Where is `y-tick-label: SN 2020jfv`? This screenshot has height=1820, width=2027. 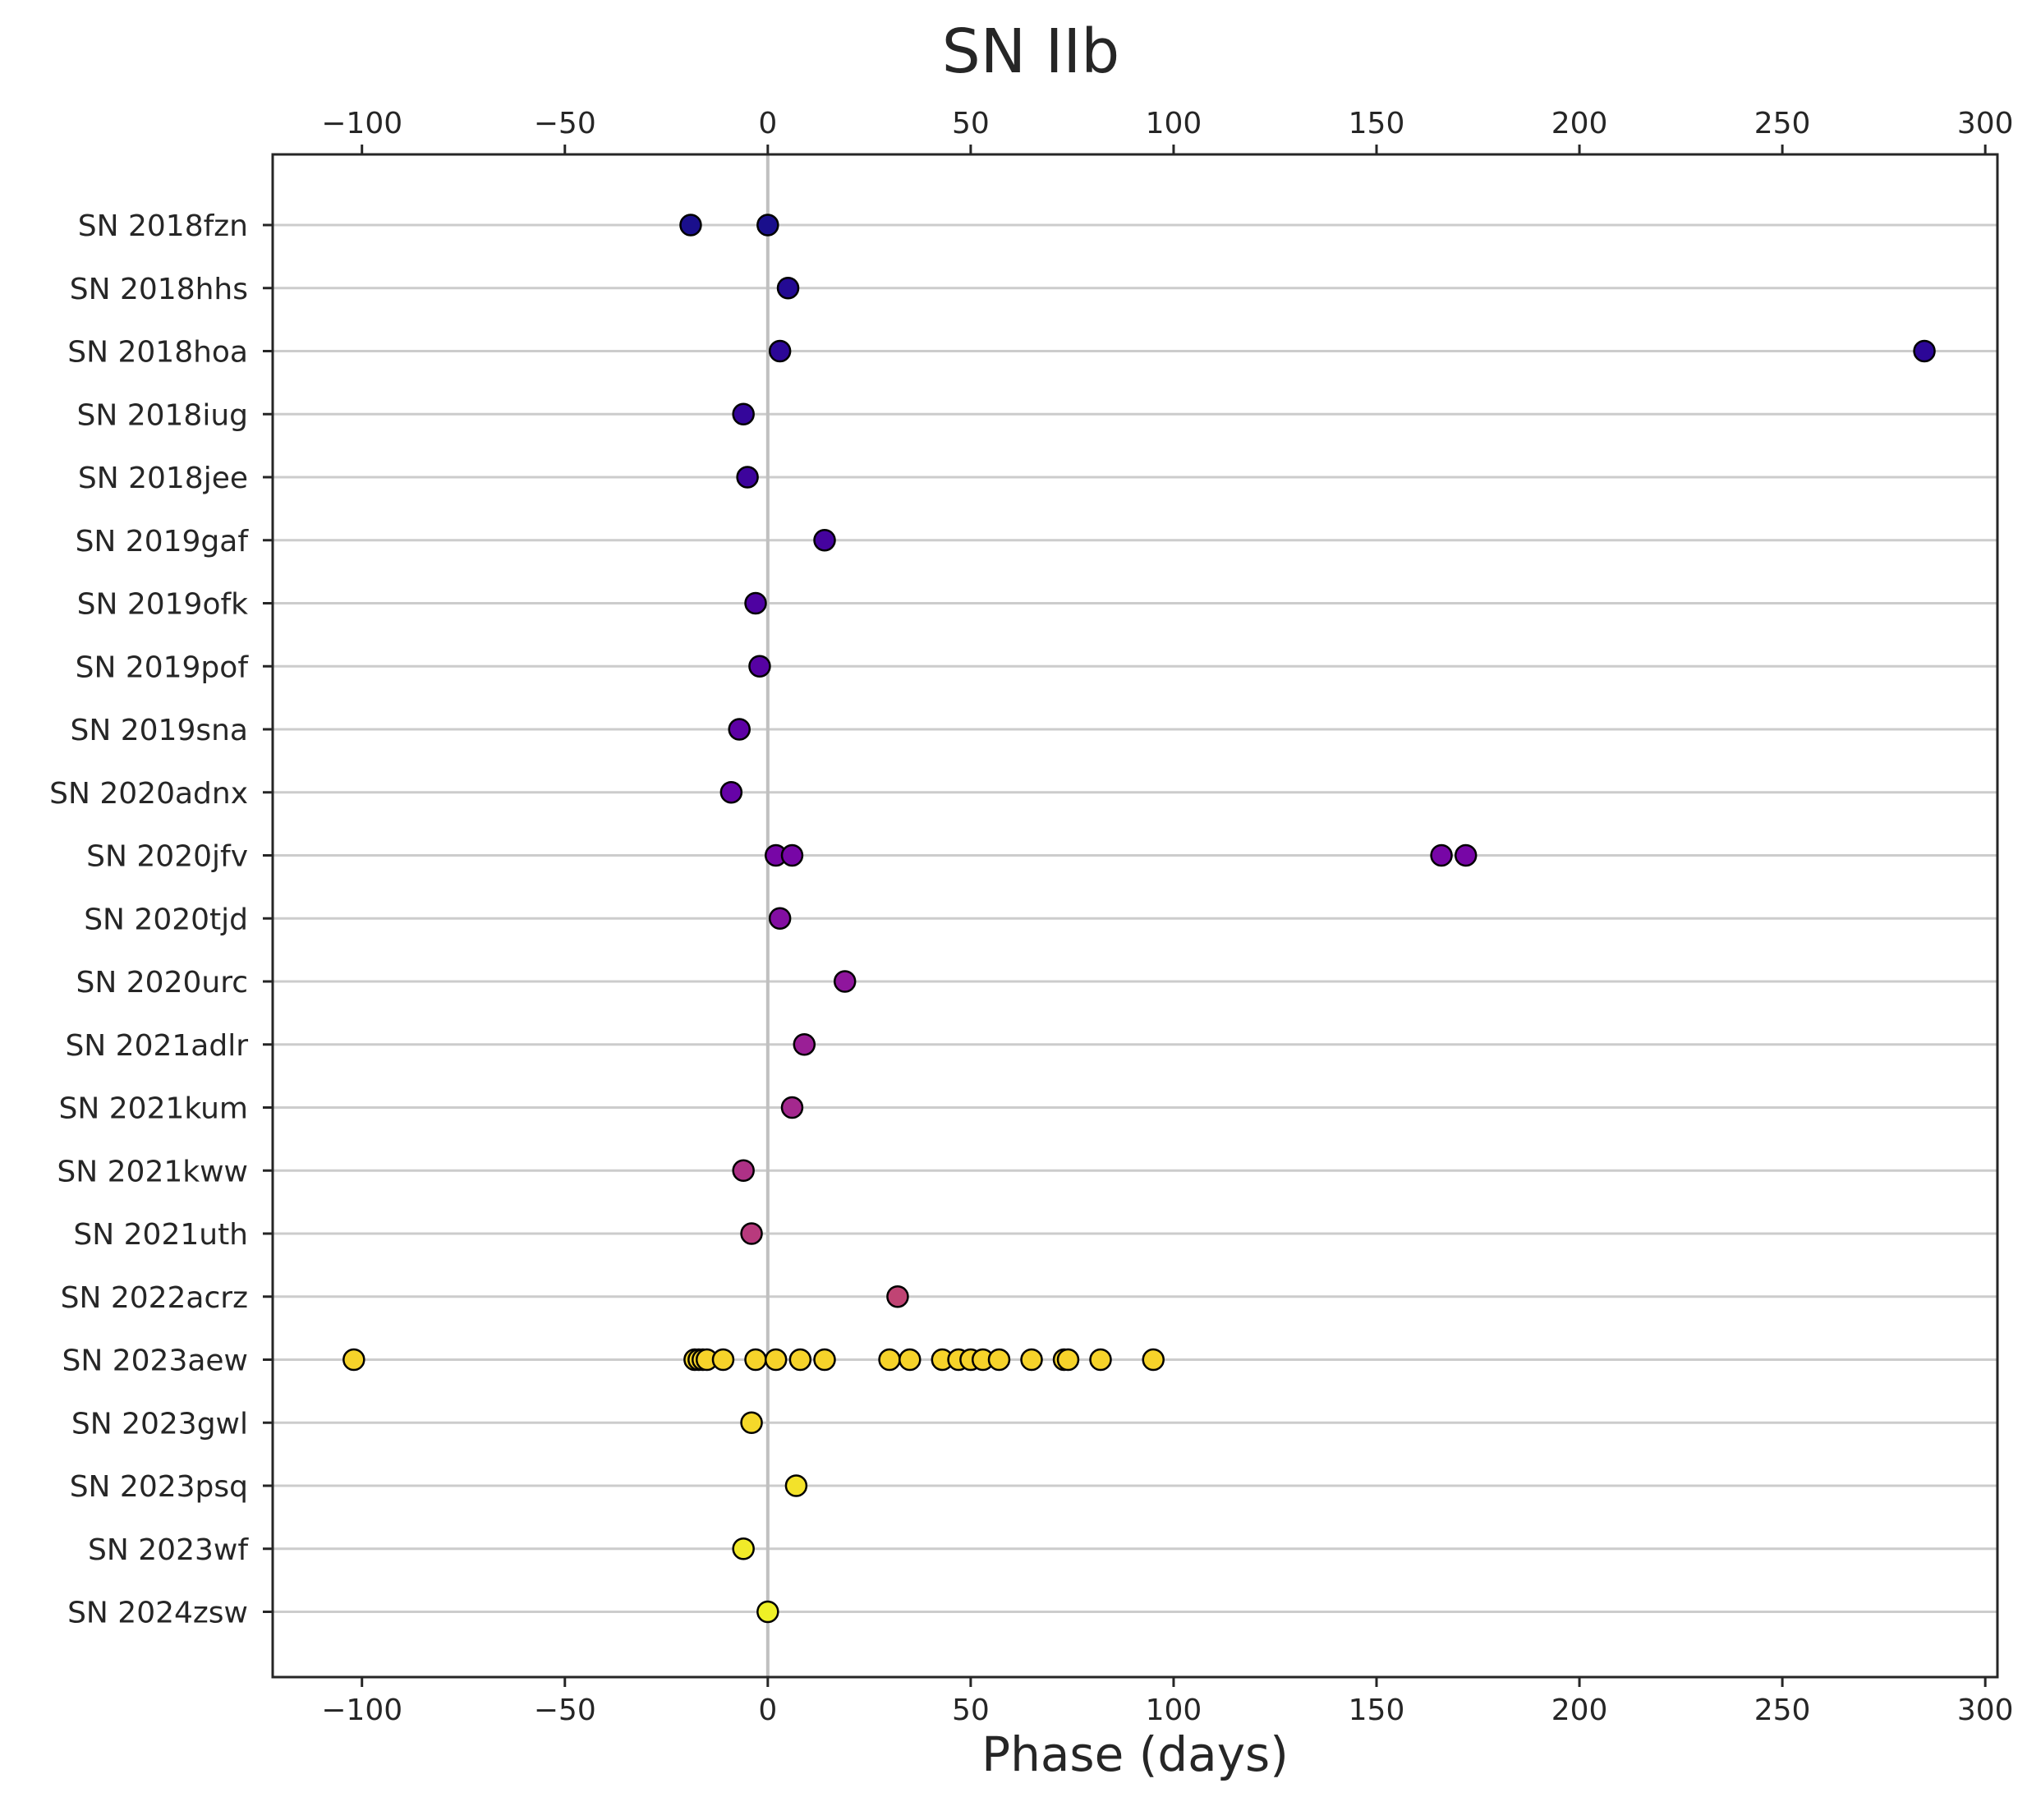
y-tick-label: SN 2020jfv is located at coordinates (167, 857).